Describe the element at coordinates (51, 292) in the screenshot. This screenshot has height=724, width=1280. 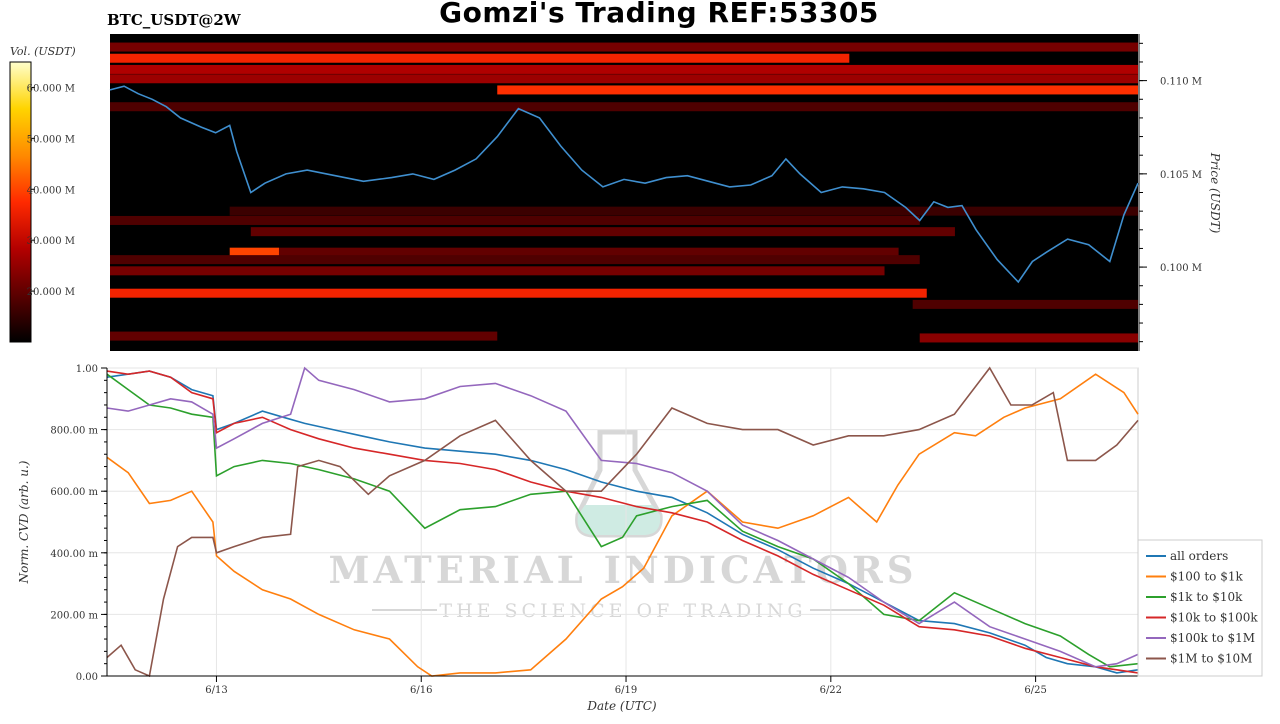
I see `colorbar-tick-label: 20.000 M` at that location.